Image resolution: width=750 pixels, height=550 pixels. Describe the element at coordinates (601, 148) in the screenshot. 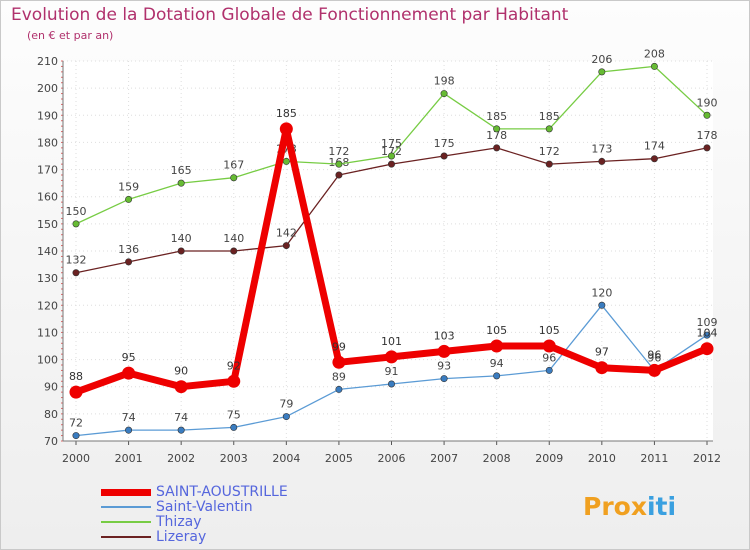

I see `data-label-lizeray: 173` at that location.